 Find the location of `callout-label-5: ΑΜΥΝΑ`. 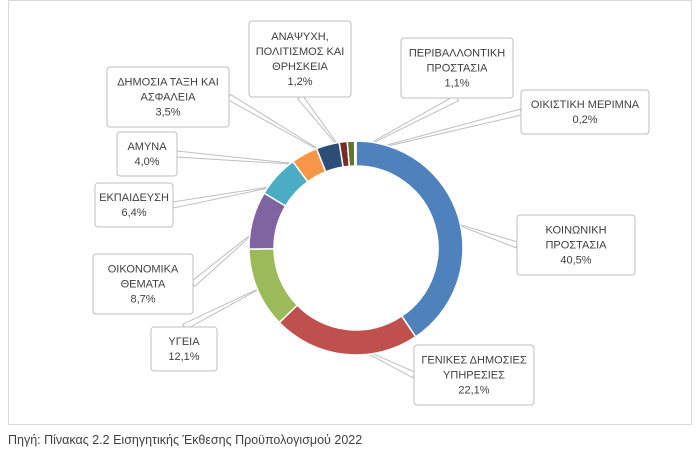

callout-label-5: ΑΜΥΝΑ is located at coordinates (147, 147).